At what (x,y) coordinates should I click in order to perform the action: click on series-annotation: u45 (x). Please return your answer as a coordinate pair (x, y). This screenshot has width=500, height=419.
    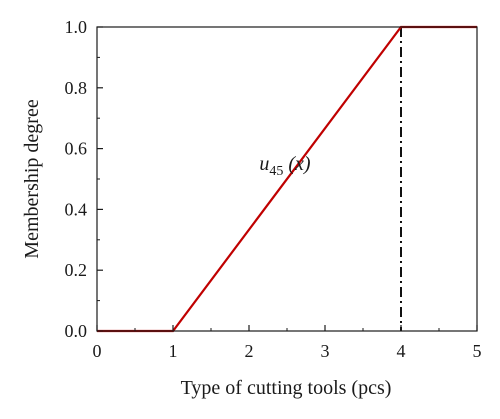
    Looking at the image, I should click on (285, 166).